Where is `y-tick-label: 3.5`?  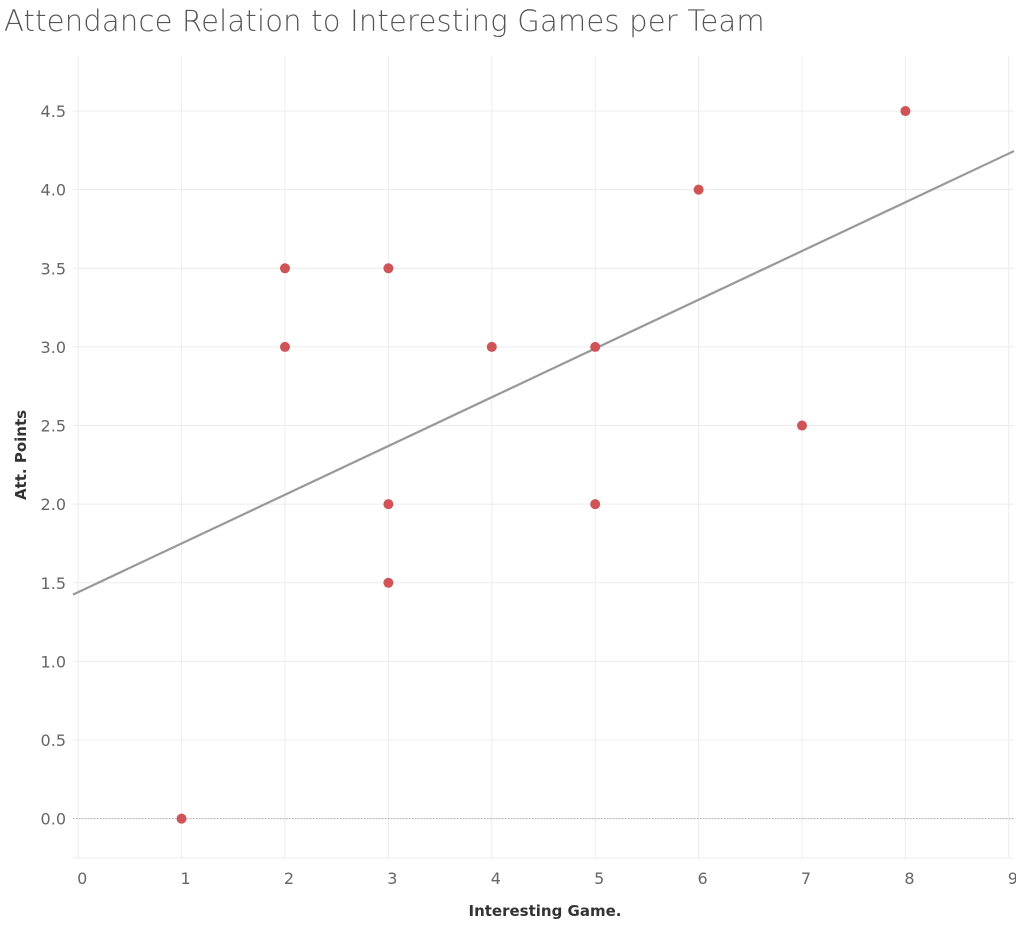 y-tick-label: 3.5 is located at coordinates (53, 268).